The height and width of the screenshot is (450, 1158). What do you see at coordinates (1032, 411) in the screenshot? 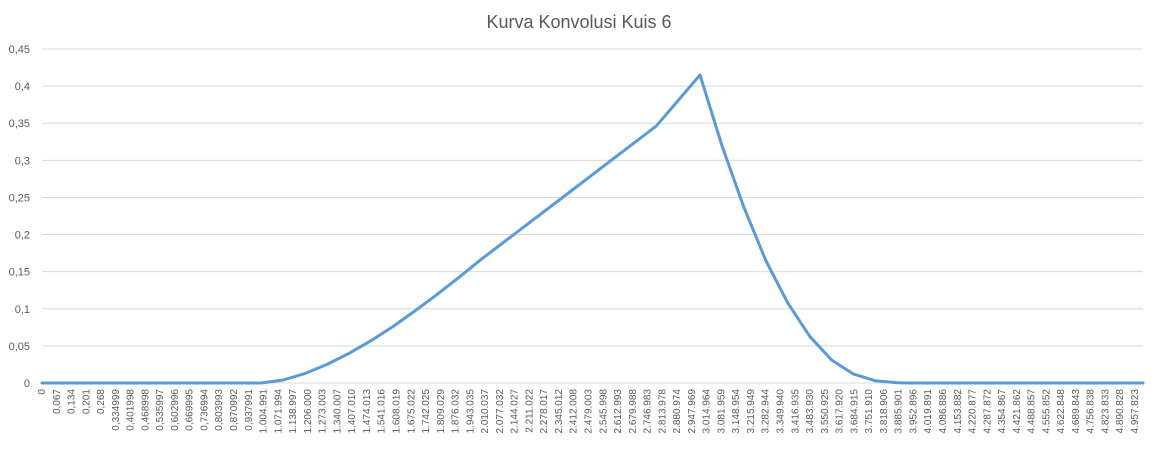
I see `x-tick-label: 4.488.857` at bounding box center [1032, 411].